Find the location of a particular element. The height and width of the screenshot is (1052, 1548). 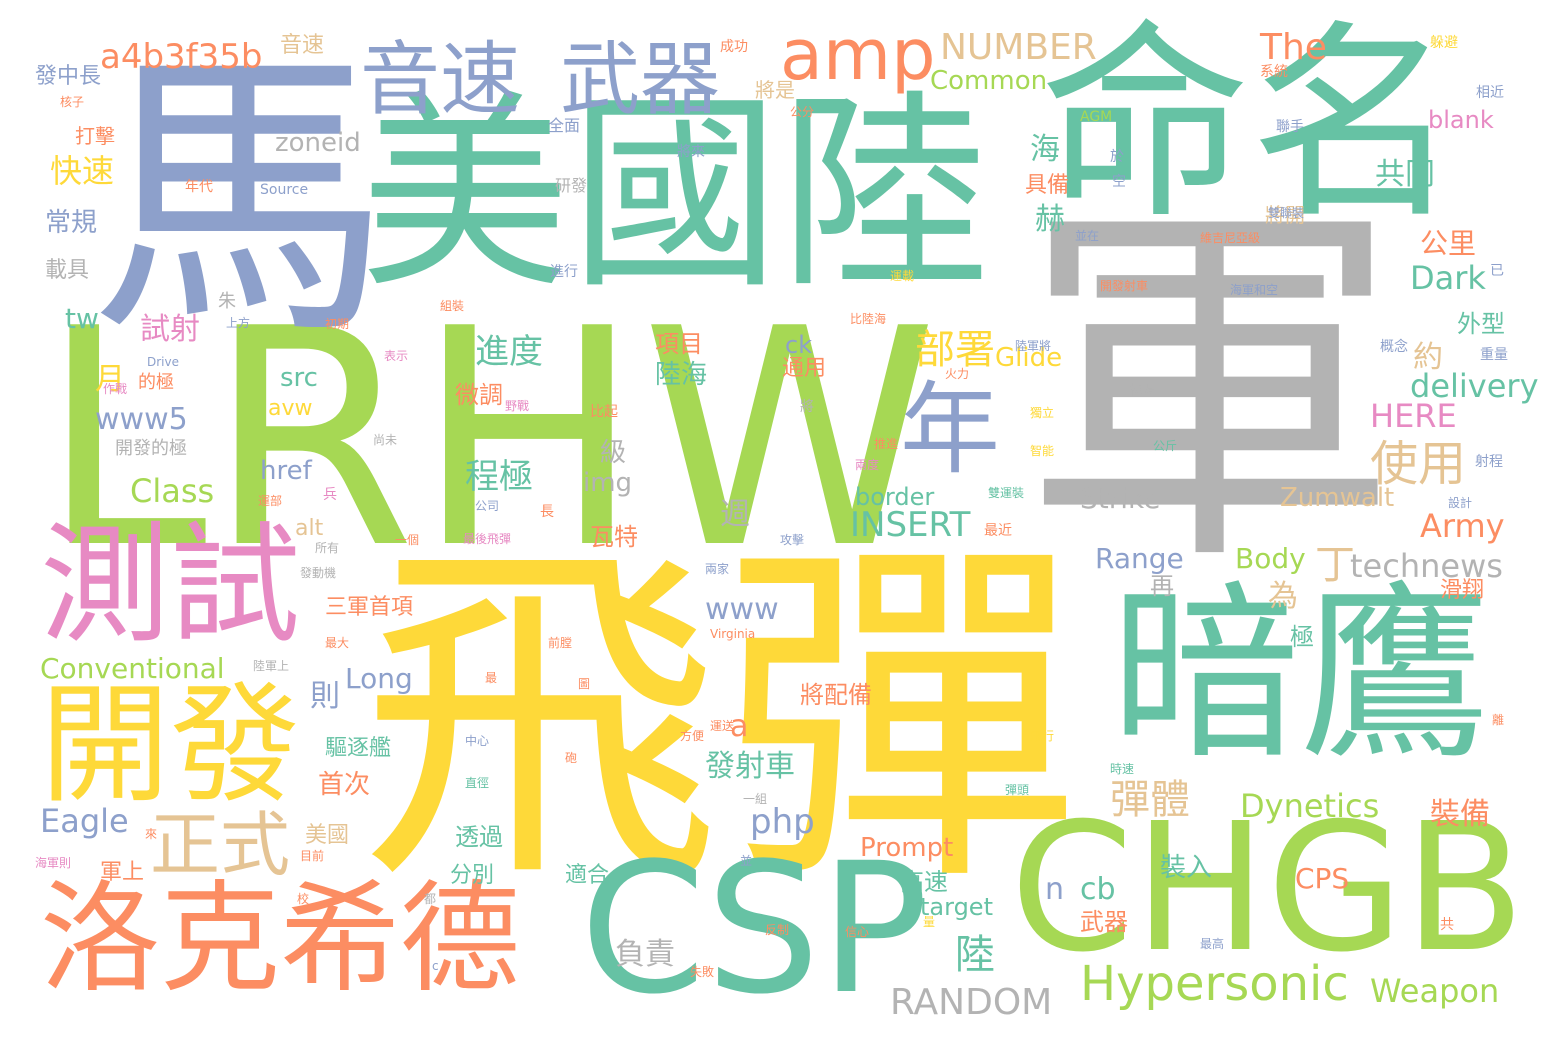

cloud-word: 則 is located at coordinates (325, 696).